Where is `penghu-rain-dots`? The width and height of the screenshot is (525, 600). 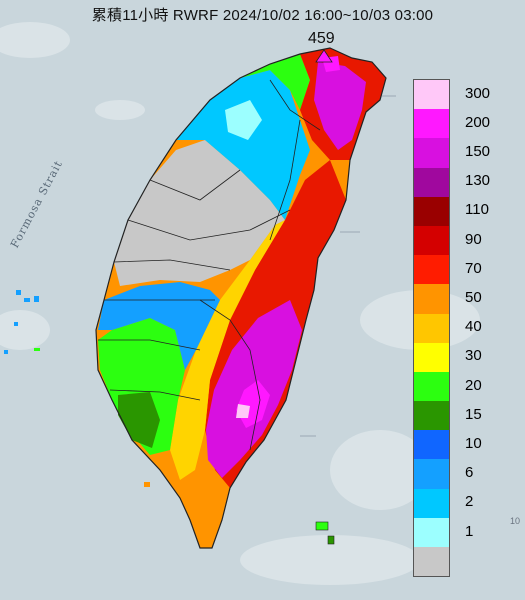
penghu-rain-dots is located at coordinates (21, 322).